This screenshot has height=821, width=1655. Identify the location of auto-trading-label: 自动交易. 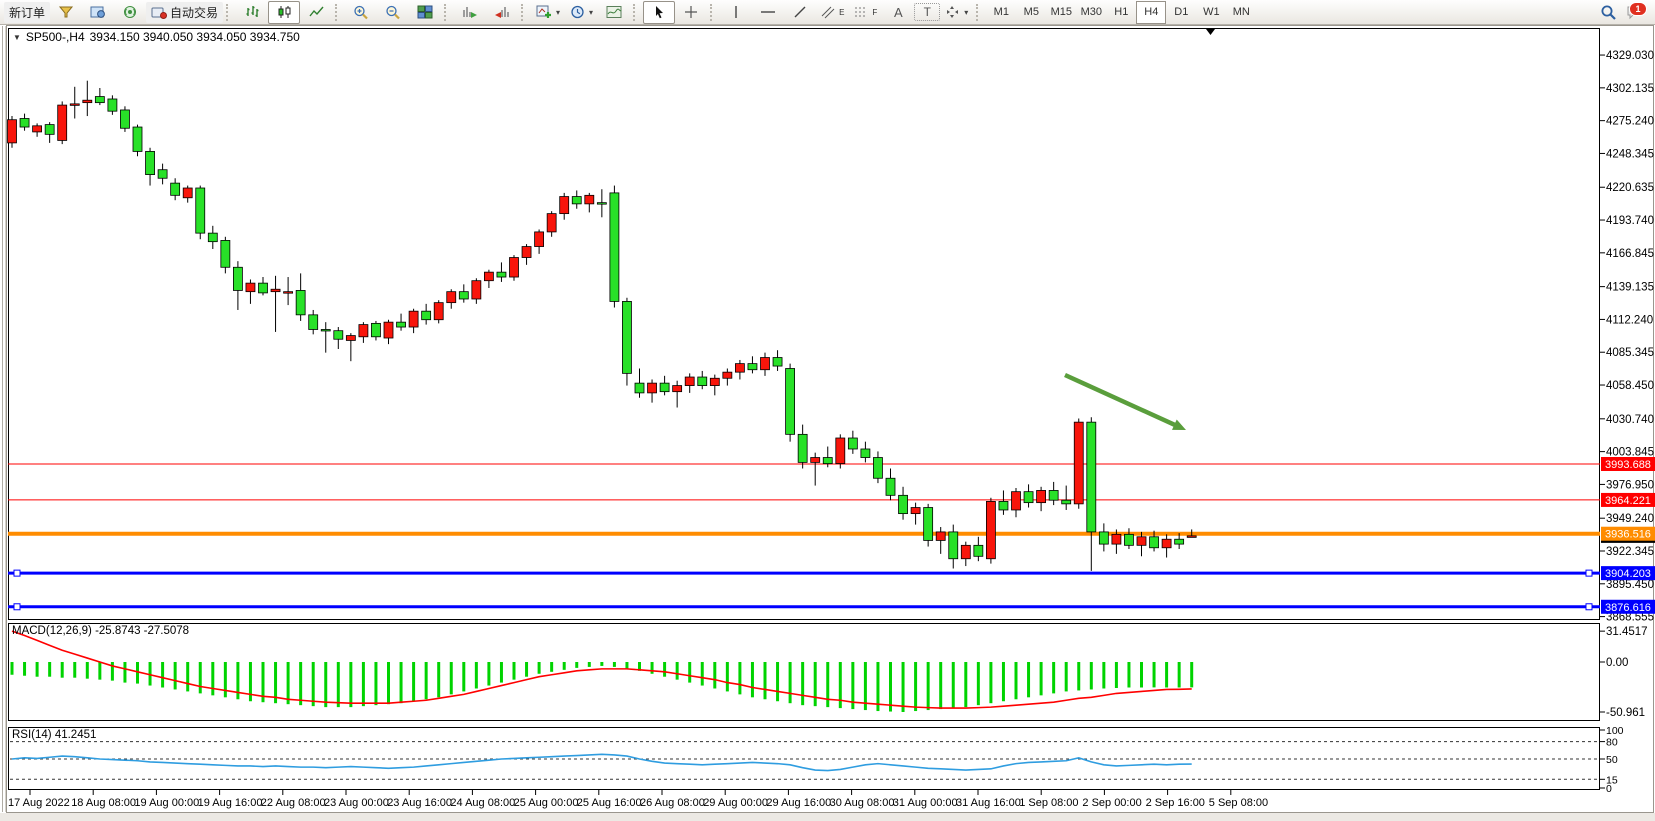
(194, 12).